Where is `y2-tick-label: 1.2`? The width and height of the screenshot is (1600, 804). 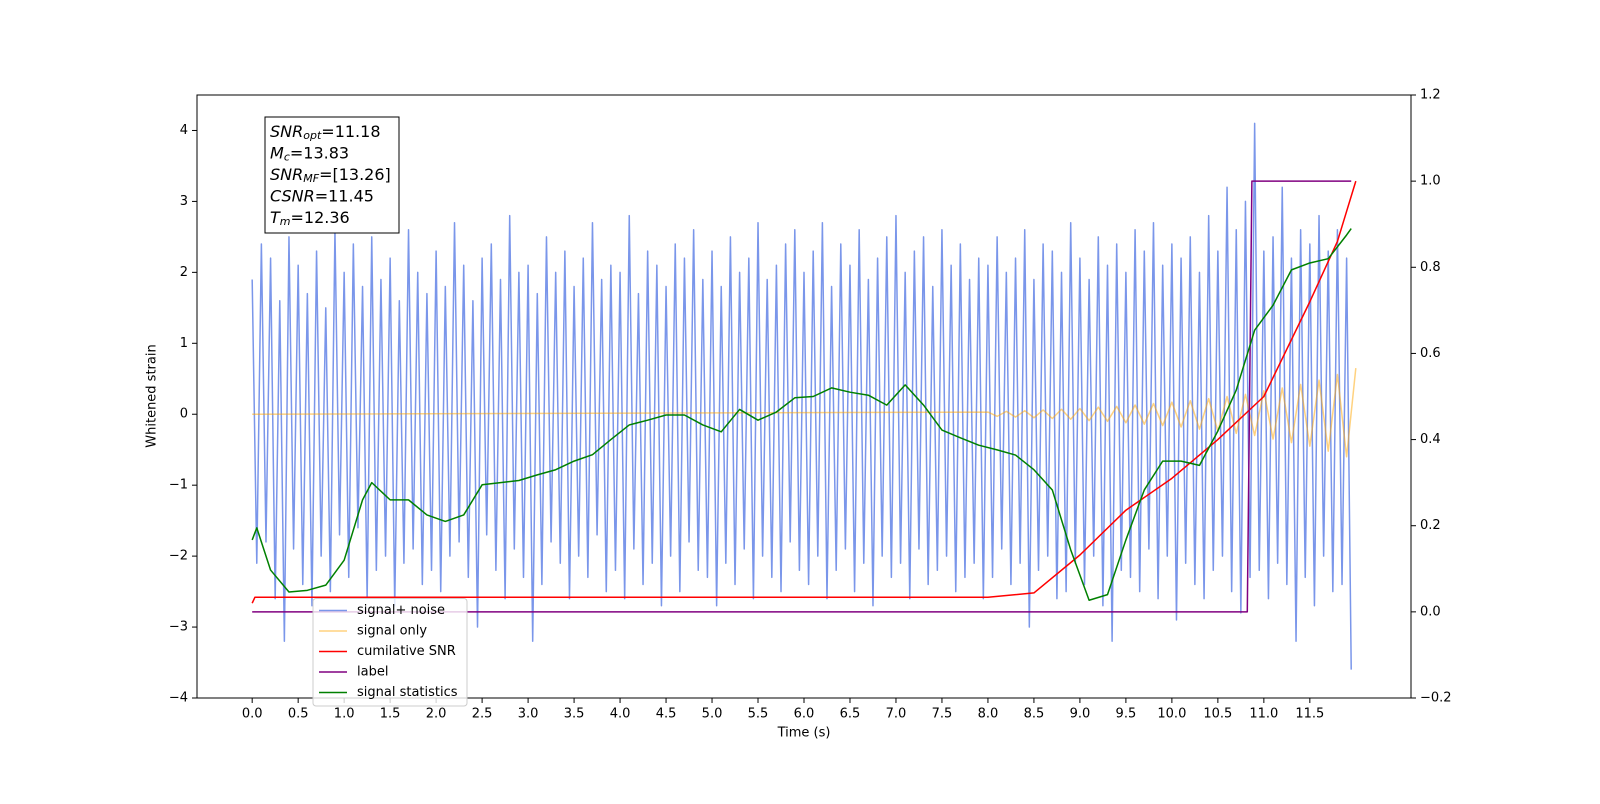 y2-tick-label: 1.2 is located at coordinates (1430, 95).